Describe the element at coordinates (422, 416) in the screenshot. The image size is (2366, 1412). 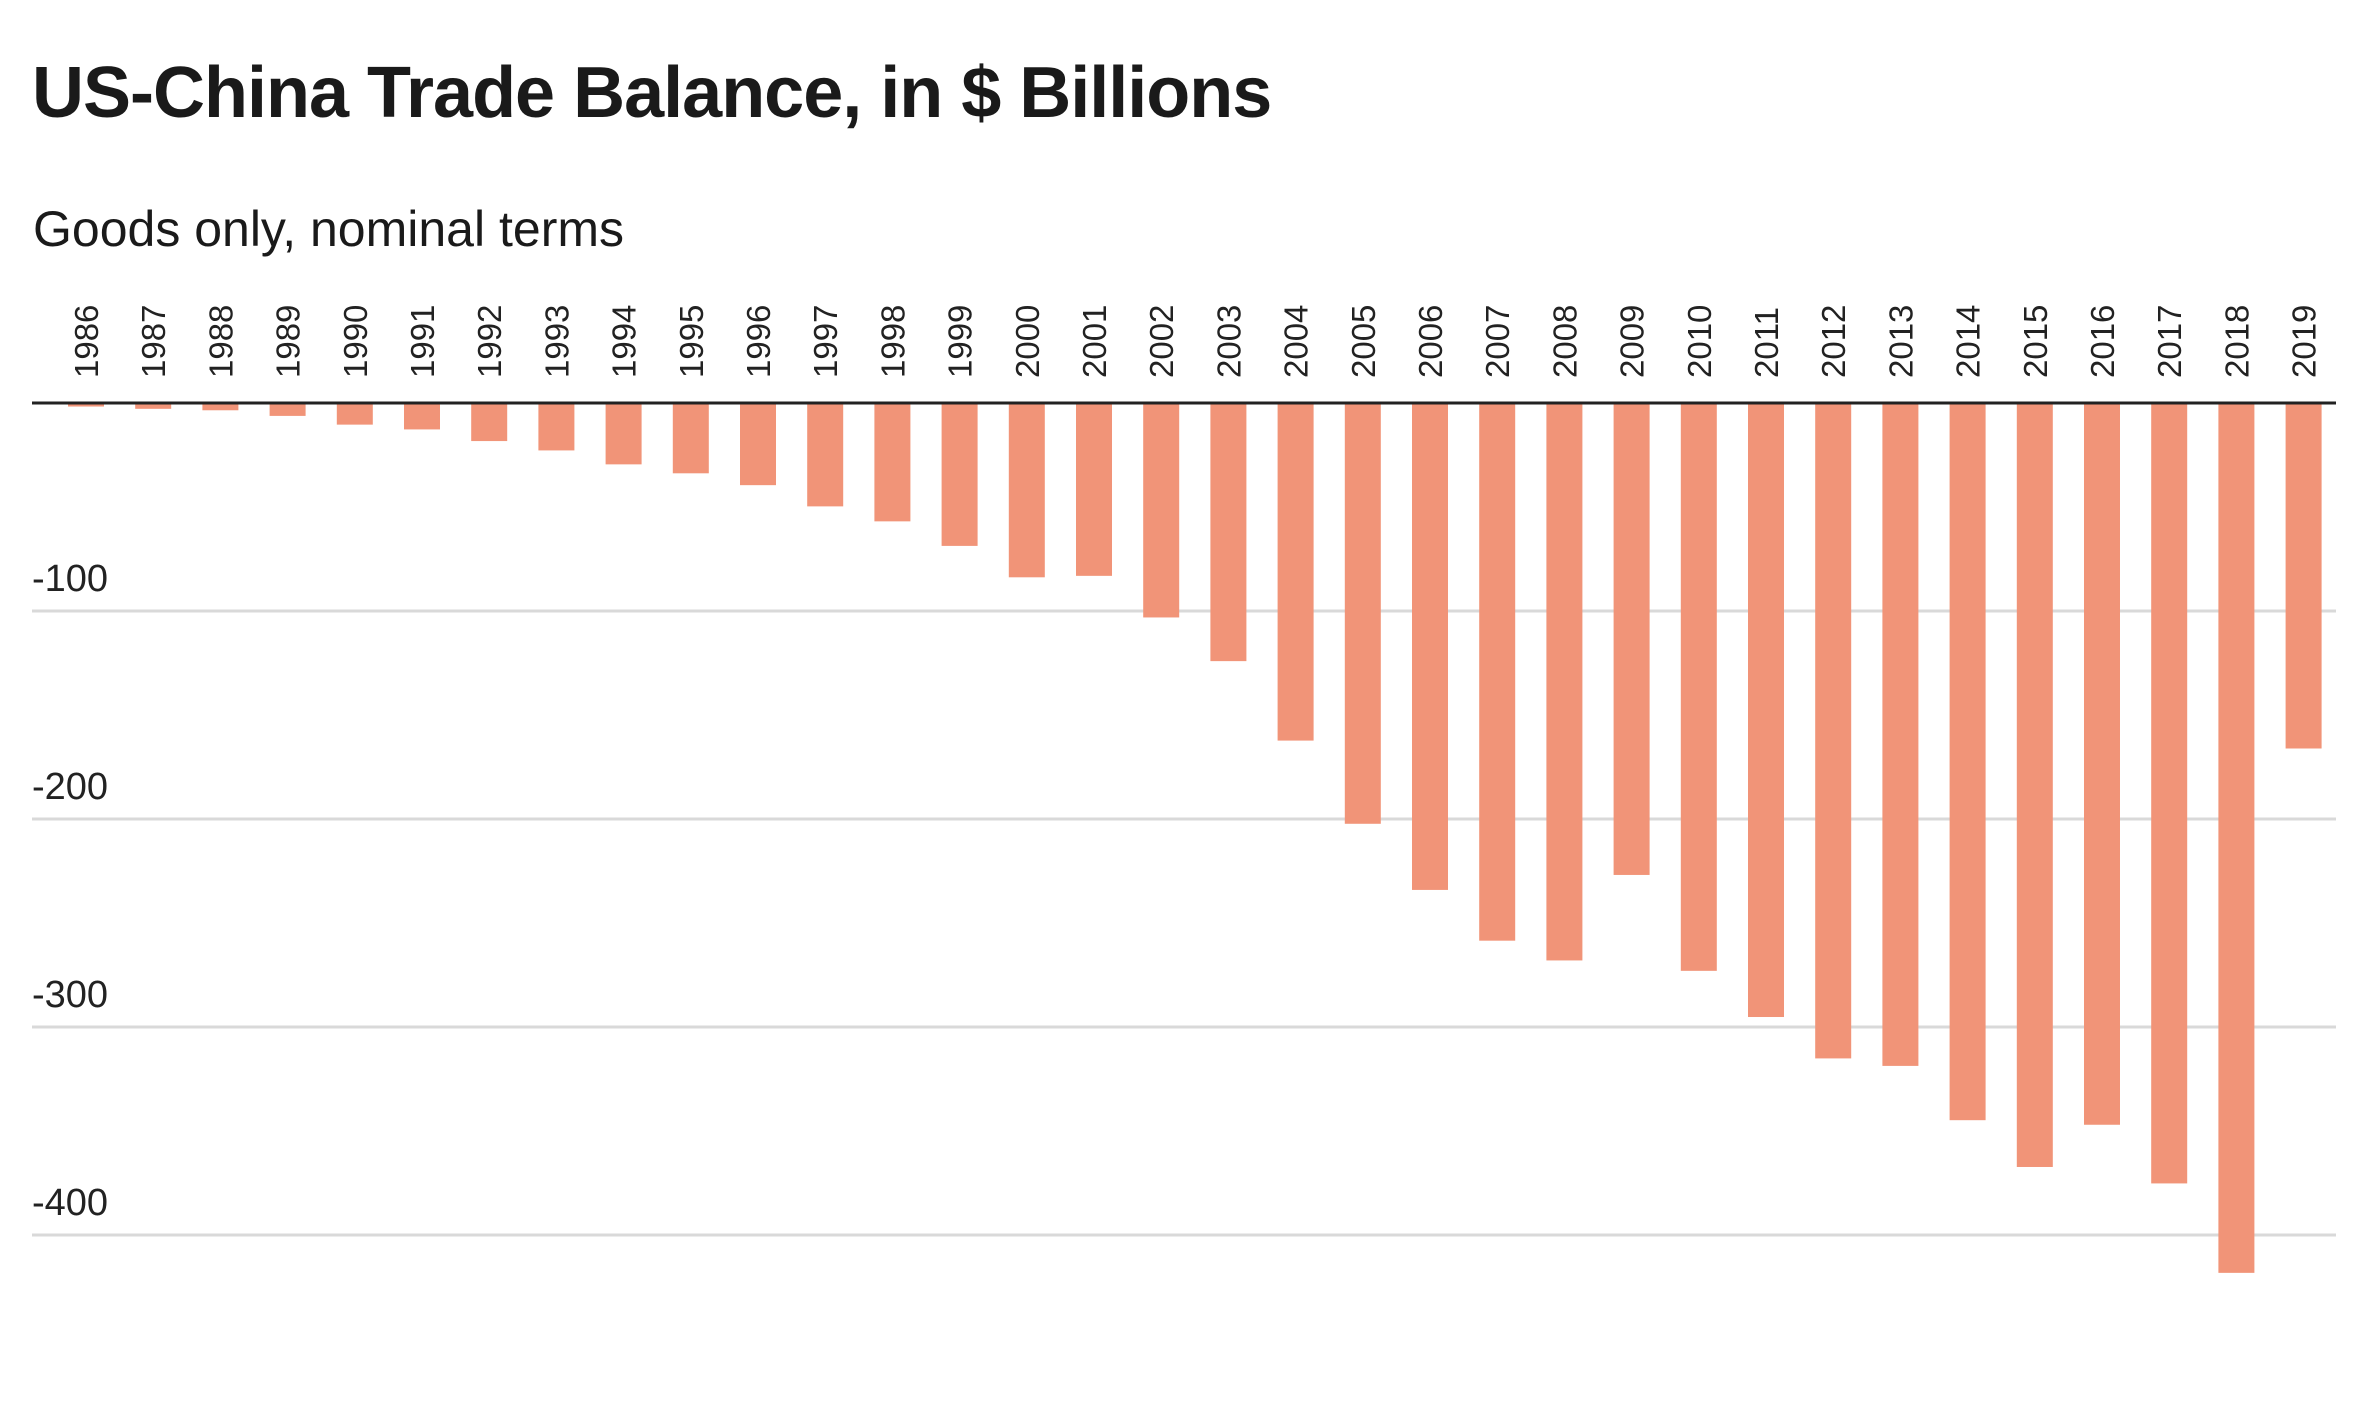
I see `bar-1991` at that location.